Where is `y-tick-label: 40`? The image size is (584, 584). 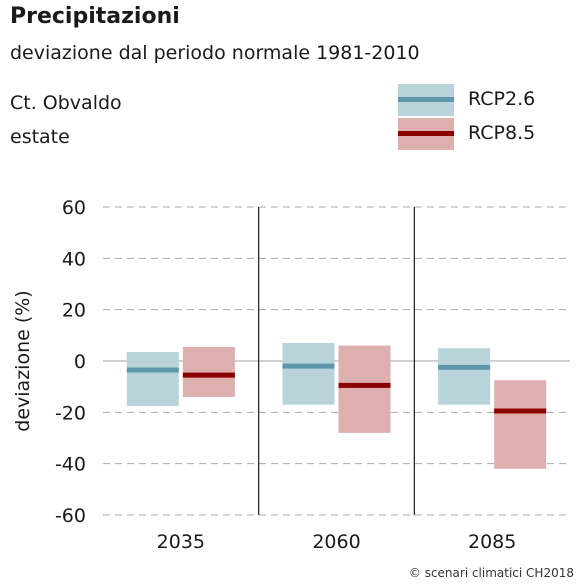 y-tick-label: 40 is located at coordinates (74, 259).